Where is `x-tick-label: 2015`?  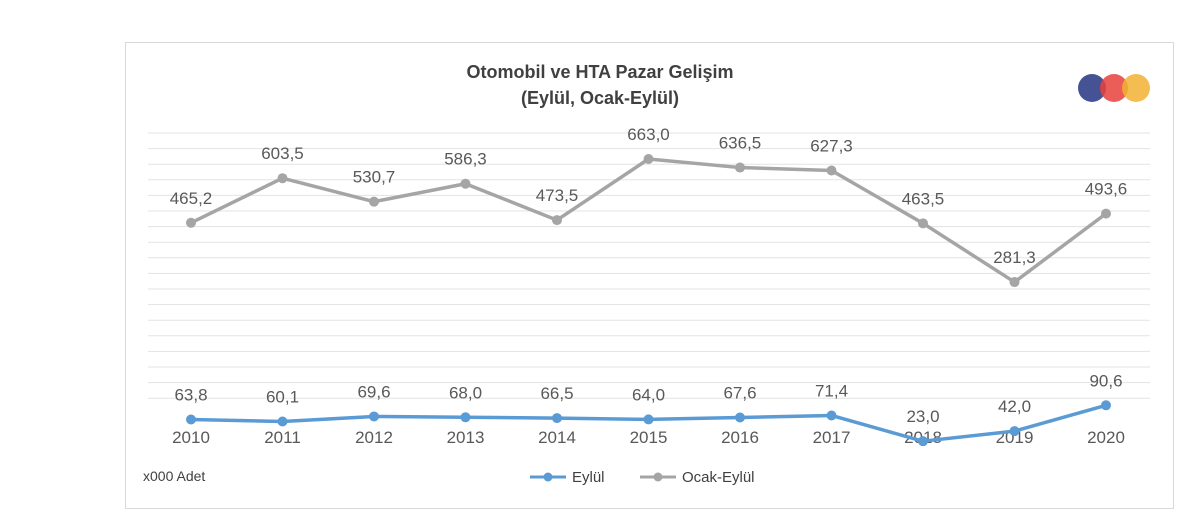
x-tick-label: 2015 is located at coordinates (649, 437).